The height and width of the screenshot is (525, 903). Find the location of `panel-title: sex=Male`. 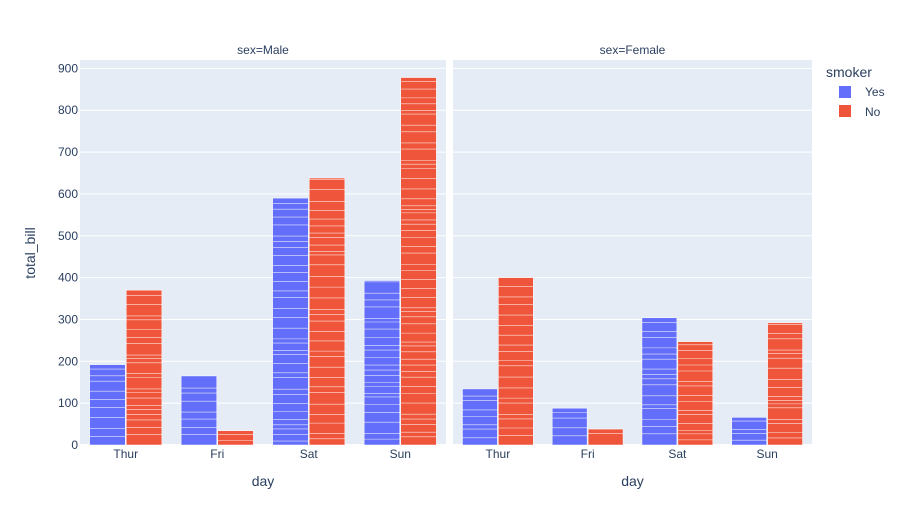

panel-title: sex=Male is located at coordinates (263, 50).